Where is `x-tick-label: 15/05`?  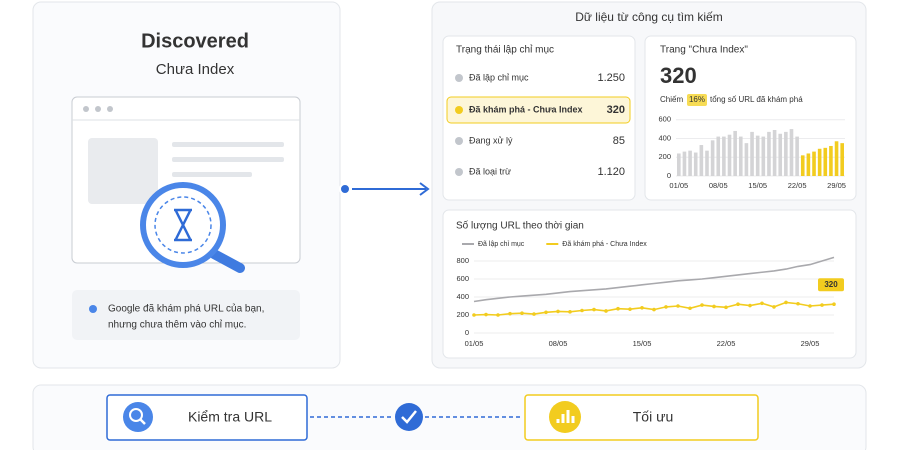 x-tick-label: 15/05 is located at coordinates (642, 343).